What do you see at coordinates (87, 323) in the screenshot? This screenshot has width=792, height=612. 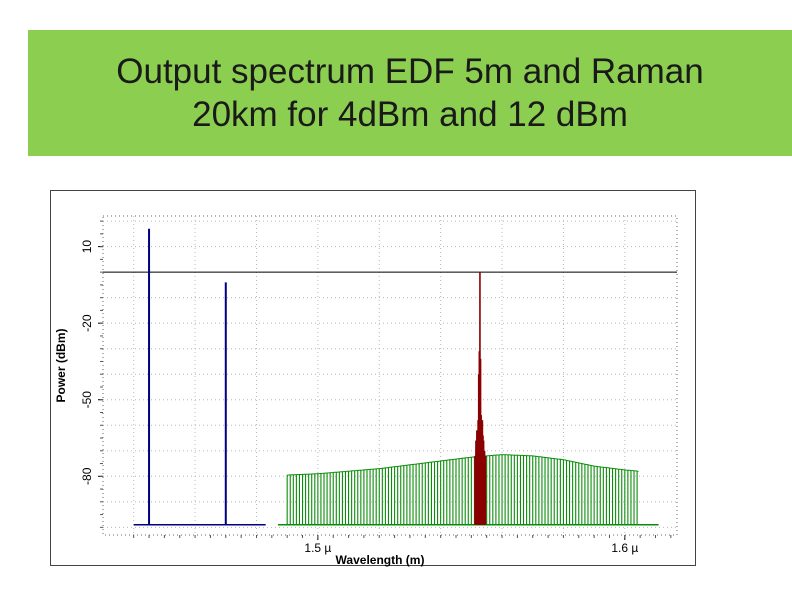 I see `y-tick-label: -20` at bounding box center [87, 323].